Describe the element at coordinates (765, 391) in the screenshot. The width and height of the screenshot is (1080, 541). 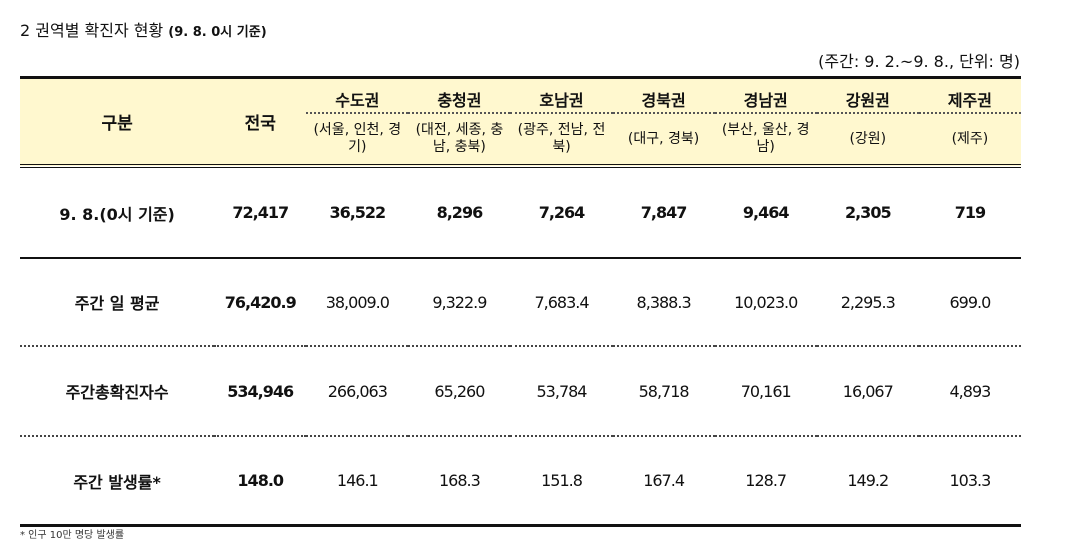
I see `table-cell: 70,161` at that location.